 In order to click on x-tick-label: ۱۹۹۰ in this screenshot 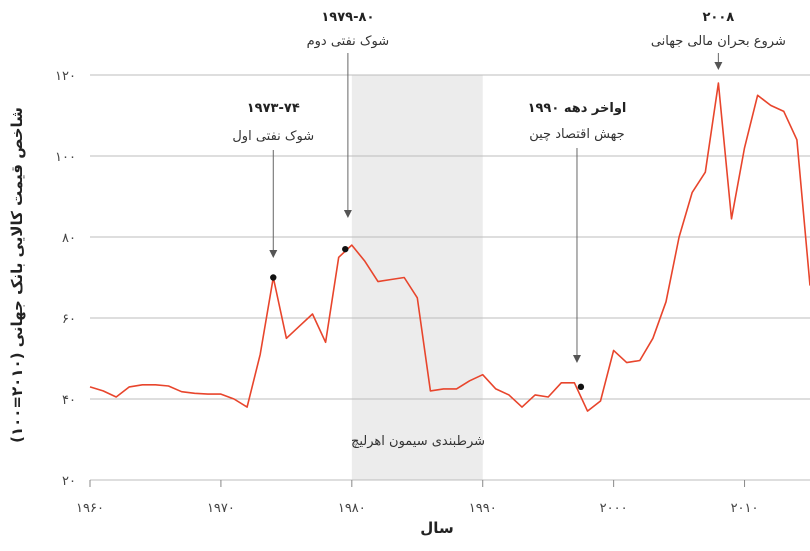, I will do `click(483, 508)`.